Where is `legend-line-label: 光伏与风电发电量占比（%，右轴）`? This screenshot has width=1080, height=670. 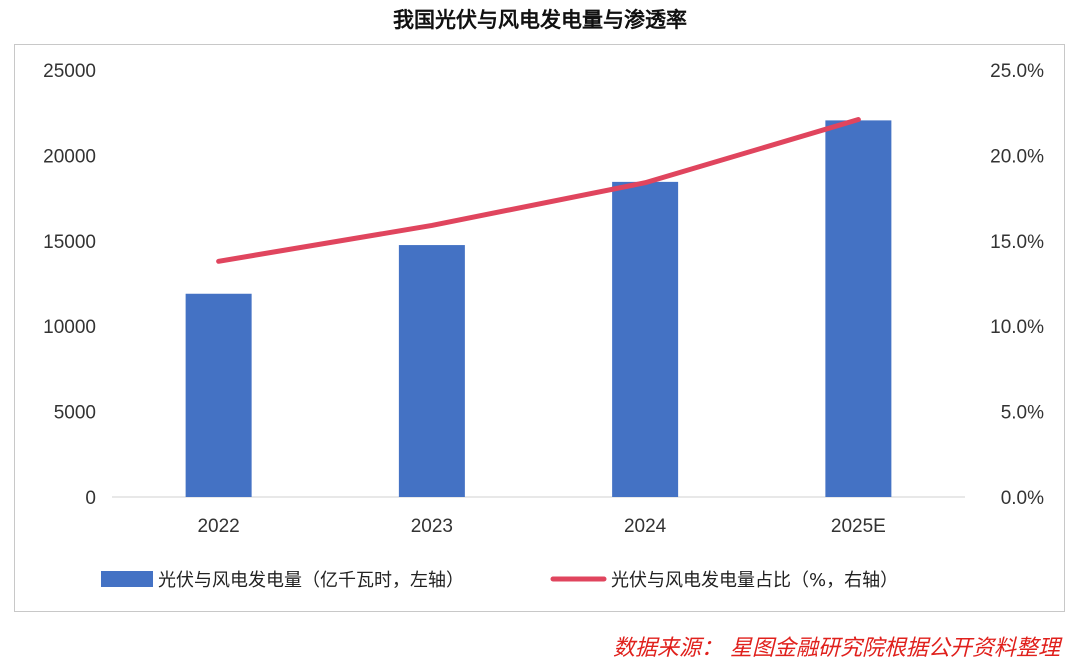 legend-line-label: 光伏与风电发电量占比（%，右轴） is located at coordinates (754, 580).